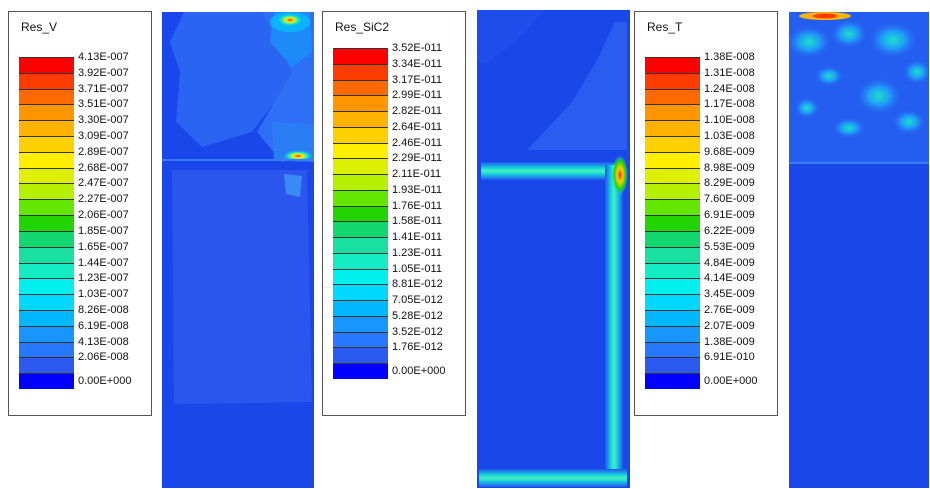 The height and width of the screenshot is (489, 930). I want to click on tick-label: 2.47E-007, so click(103, 183).